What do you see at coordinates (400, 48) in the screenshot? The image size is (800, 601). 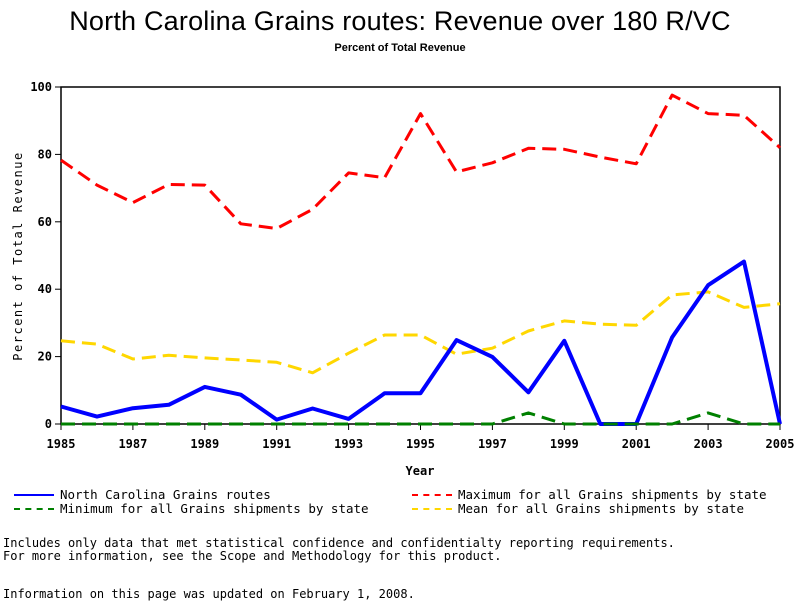 I see `chart-subtitle: Percent of Total Revenue` at bounding box center [400, 48].